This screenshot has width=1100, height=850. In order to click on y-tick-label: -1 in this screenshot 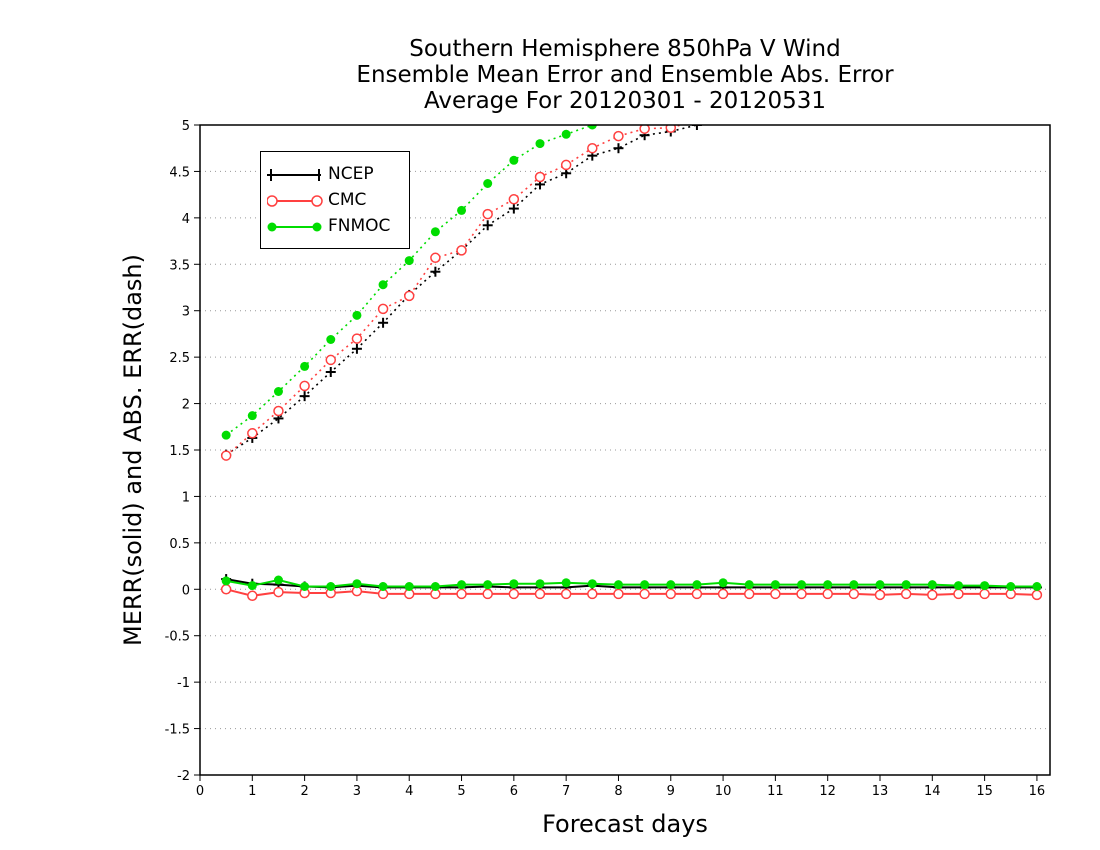, I will do `click(183, 683)`.